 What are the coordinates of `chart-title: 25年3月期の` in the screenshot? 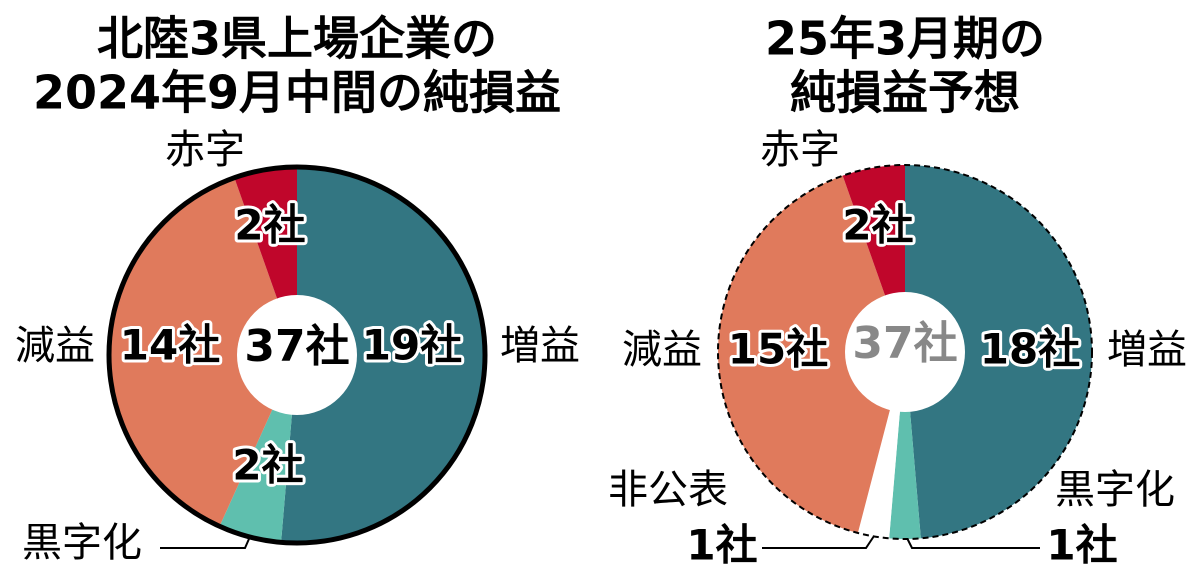 It's located at (905, 39).